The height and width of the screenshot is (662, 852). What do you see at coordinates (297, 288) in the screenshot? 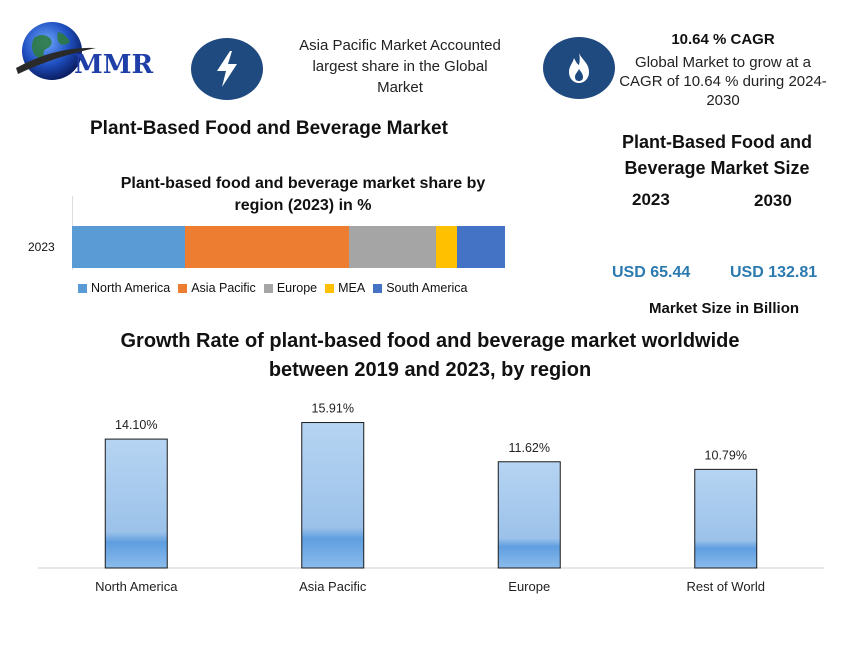
I see `legend-label: Europe` at bounding box center [297, 288].